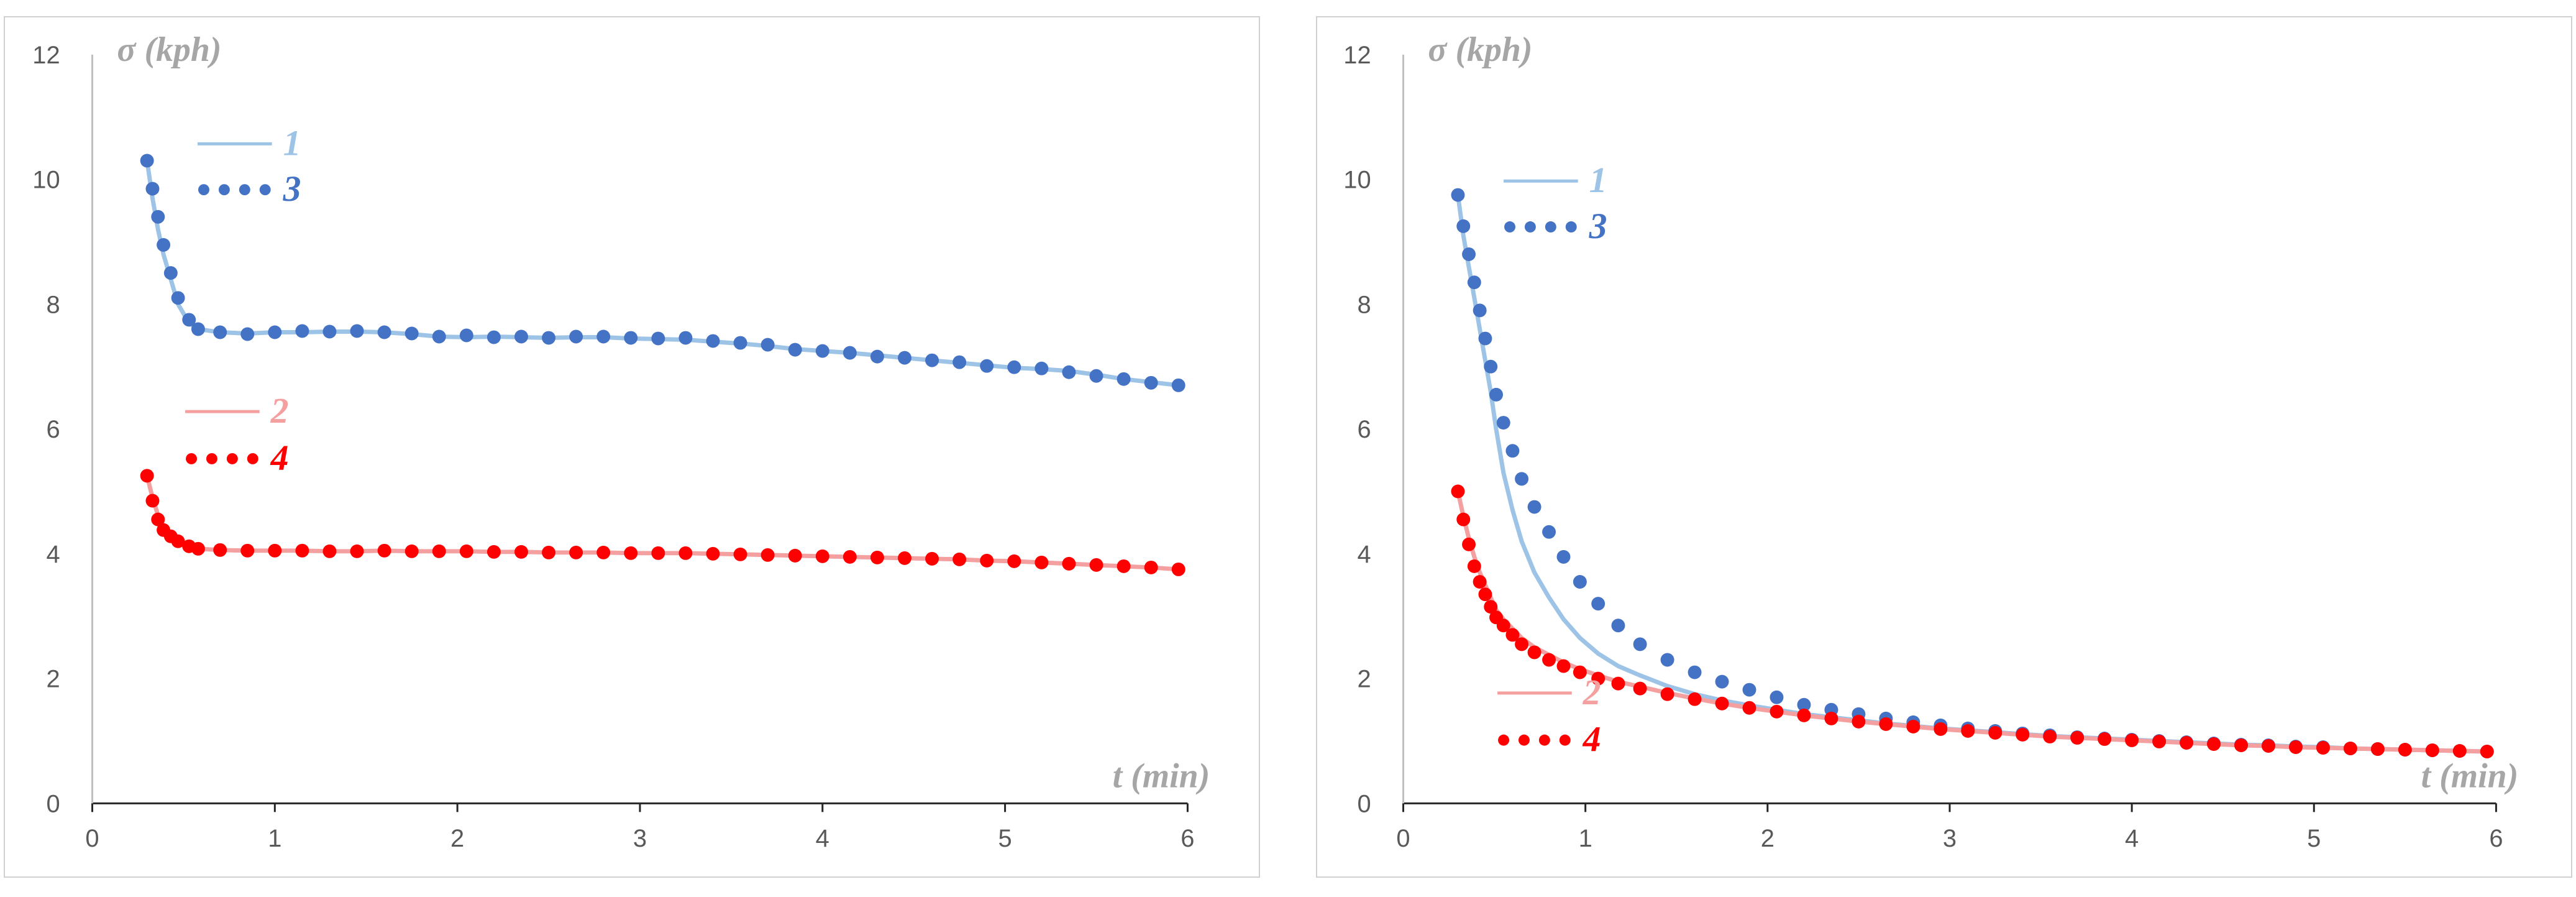  Describe the element at coordinates (2132, 838) in the screenshot. I see `x-tick-label: 4` at that location.